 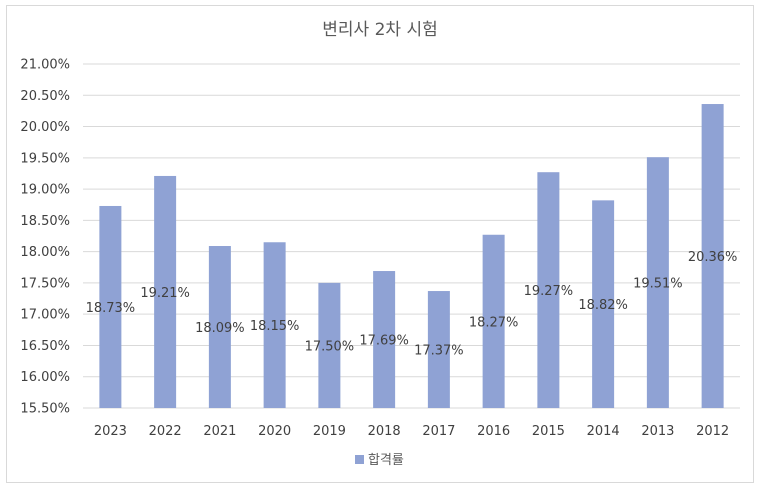 I want to click on data-label-2013: 19.51%, so click(x=658, y=284).